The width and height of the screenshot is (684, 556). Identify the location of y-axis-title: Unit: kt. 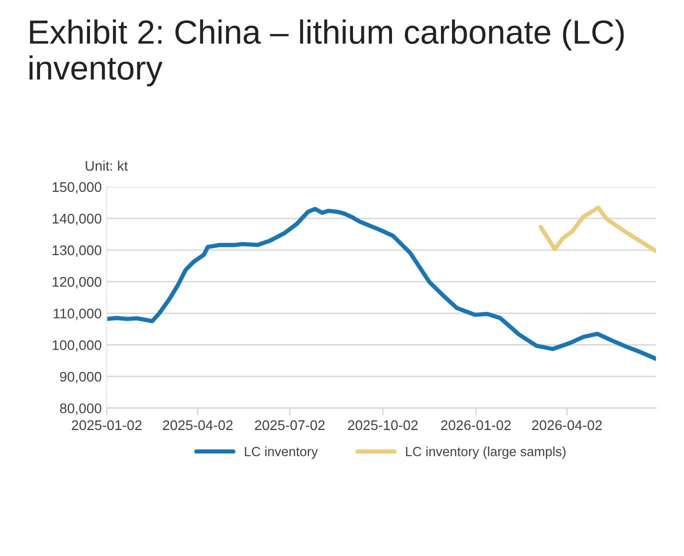
(107, 165).